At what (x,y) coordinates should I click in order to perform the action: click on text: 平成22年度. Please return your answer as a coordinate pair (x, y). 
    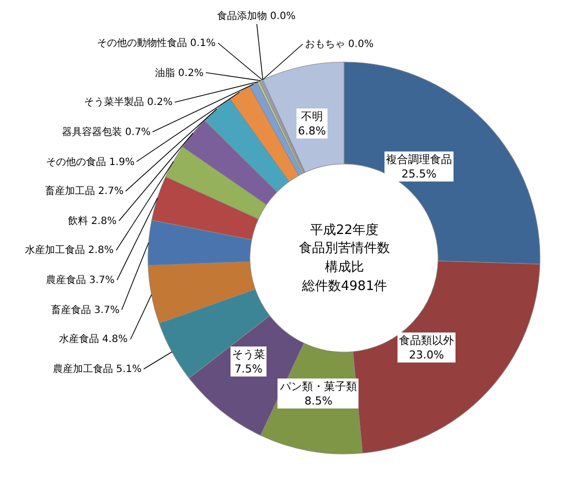
    Looking at the image, I should click on (344, 230).